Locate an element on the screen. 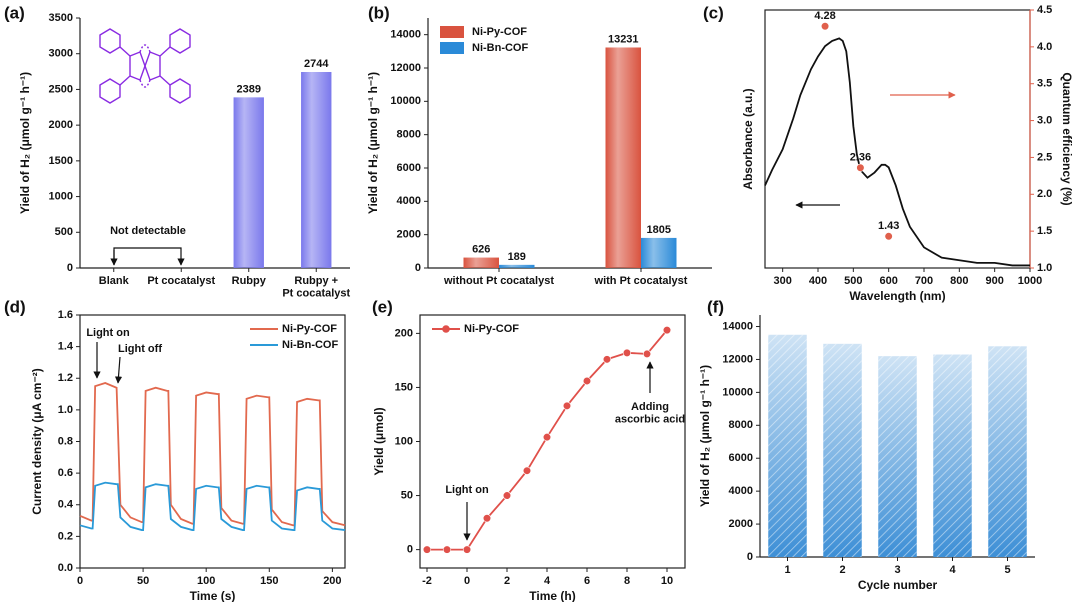 This screenshot has height=602, width=1080. y-tick-label: 200 is located at coordinates (404, 333).